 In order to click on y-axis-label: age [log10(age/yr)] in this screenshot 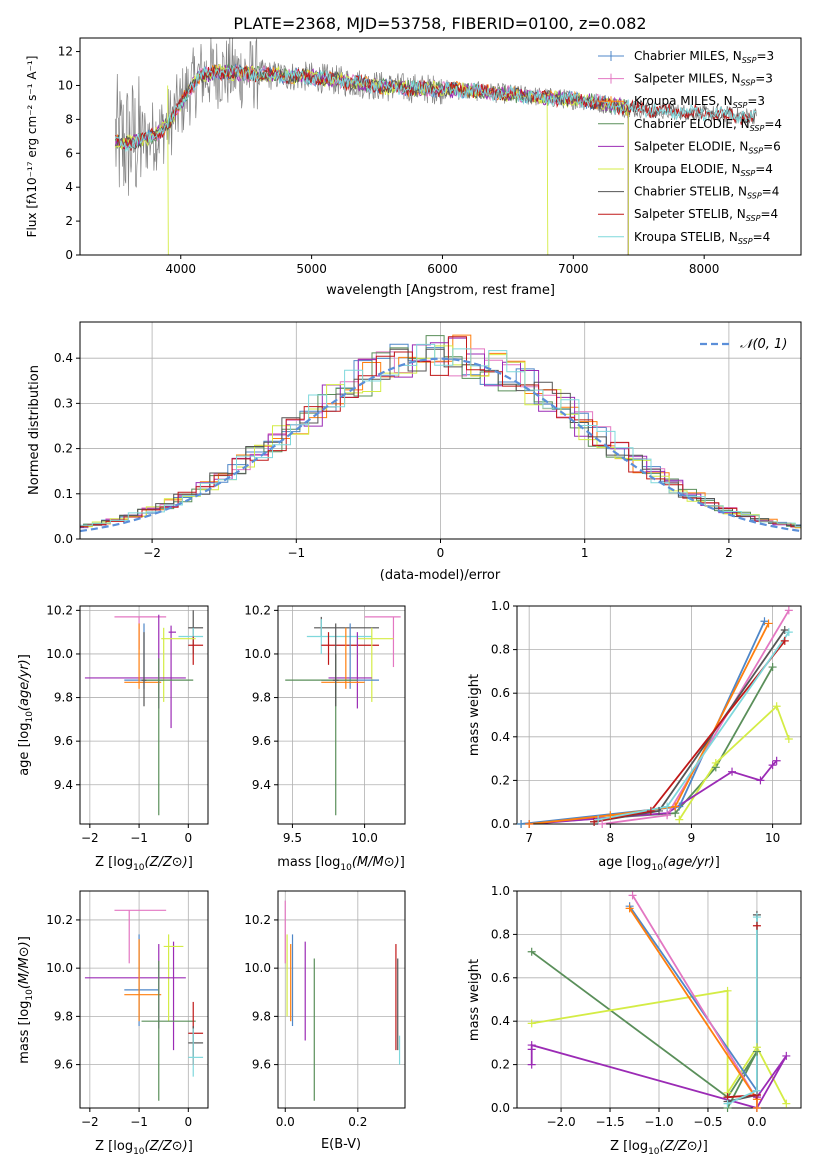, I will do `click(26, 715)`.